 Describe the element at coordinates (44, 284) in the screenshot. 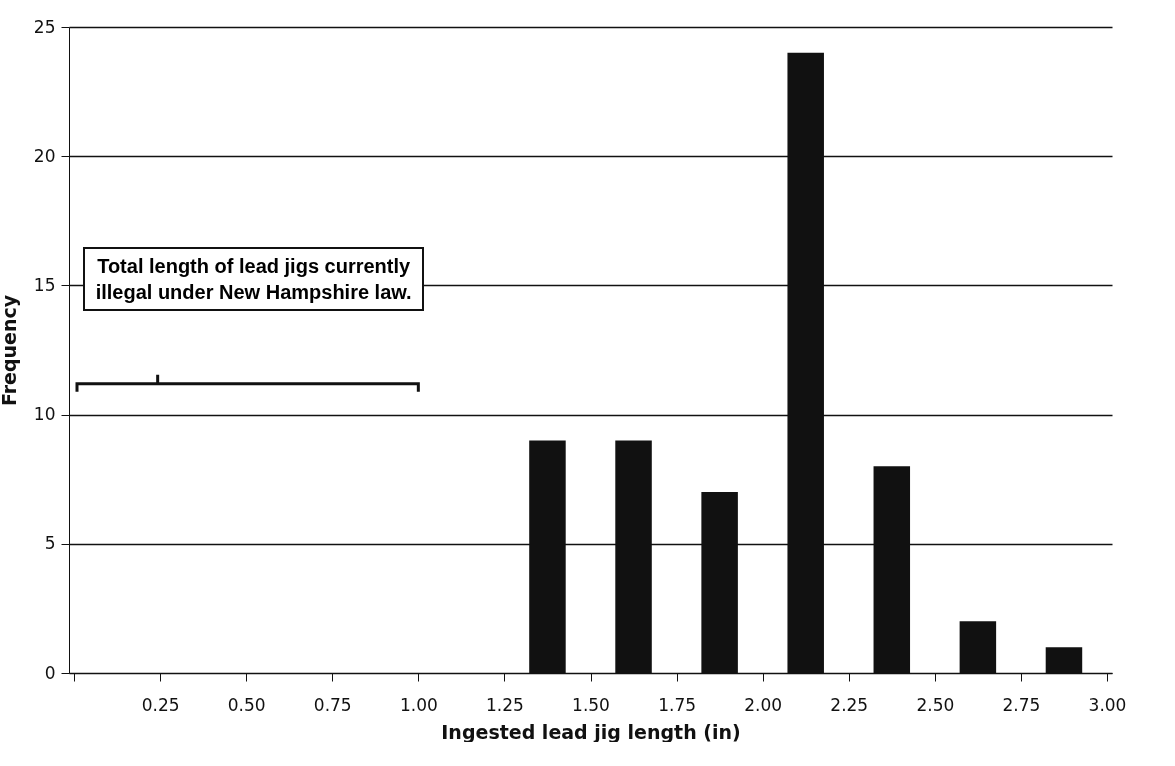

I see `y-tick-label: 15` at that location.